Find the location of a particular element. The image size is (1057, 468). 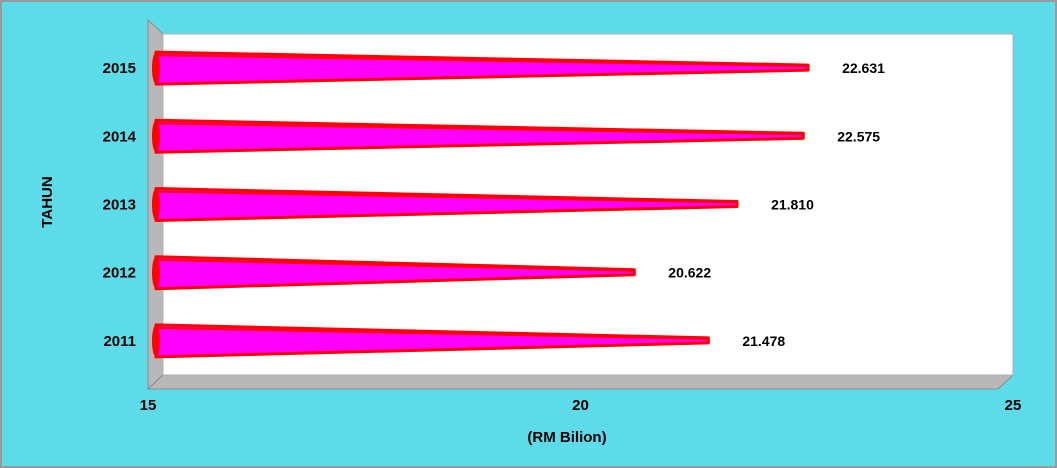

y-tick-2011: 2011 is located at coordinates (119, 341).